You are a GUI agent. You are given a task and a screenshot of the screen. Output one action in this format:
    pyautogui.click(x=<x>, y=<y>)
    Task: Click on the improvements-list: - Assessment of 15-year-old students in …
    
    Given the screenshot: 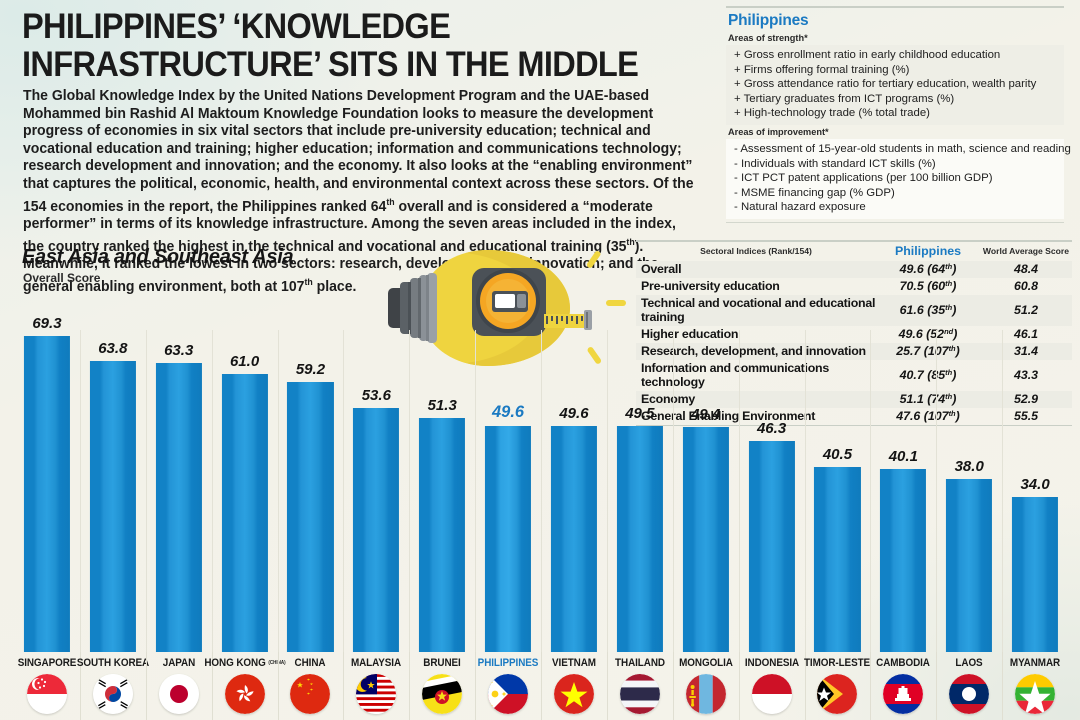 What is the action you would take?
    pyautogui.click(x=898, y=178)
    